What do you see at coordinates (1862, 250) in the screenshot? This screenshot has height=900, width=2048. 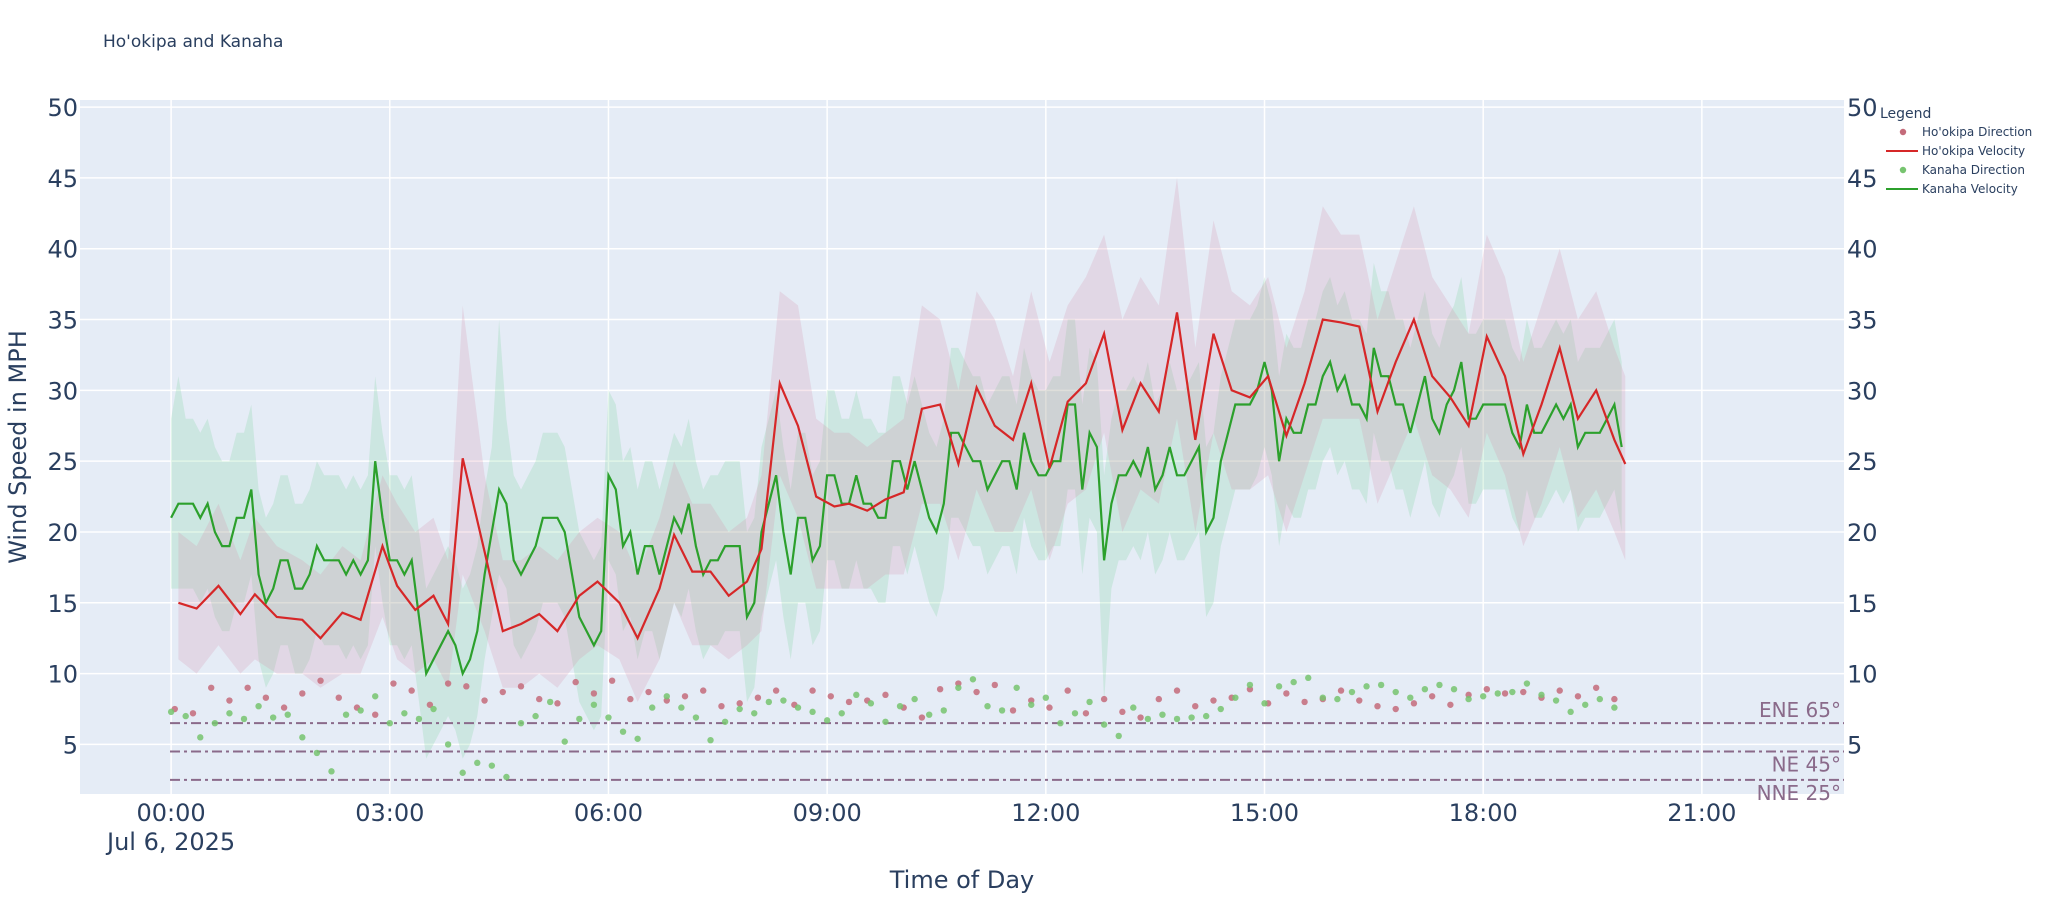 I see `y-tick-label-right: 40` at bounding box center [1862, 250].